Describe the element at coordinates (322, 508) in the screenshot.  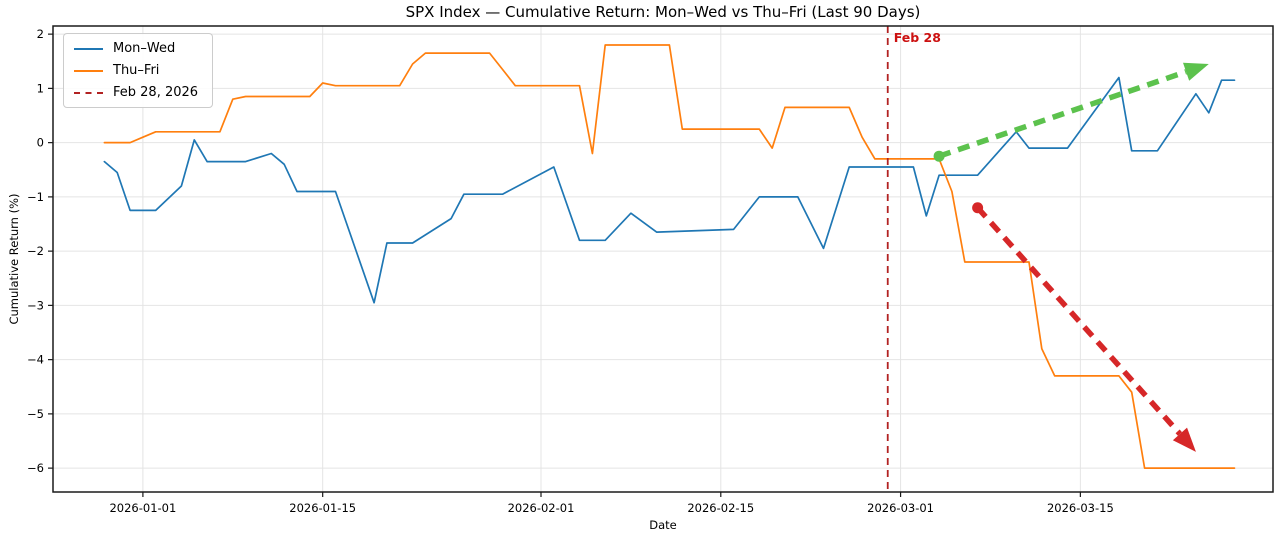
I see `x-tick-label: 2026-01-15` at that location.